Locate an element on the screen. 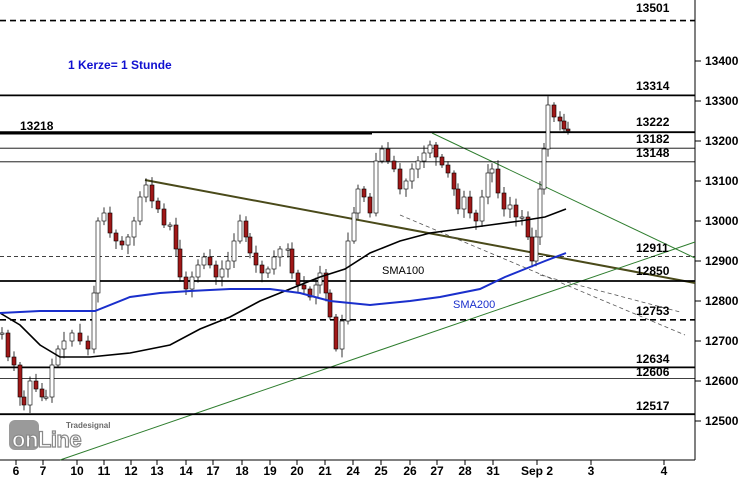 This screenshot has width=750, height=480. x-tick-label: 27 is located at coordinates (437, 471).